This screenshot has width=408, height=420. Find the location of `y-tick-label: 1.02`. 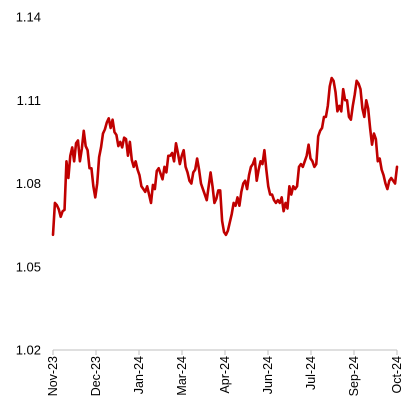

y-tick-label: 1.02 is located at coordinates (28, 350).